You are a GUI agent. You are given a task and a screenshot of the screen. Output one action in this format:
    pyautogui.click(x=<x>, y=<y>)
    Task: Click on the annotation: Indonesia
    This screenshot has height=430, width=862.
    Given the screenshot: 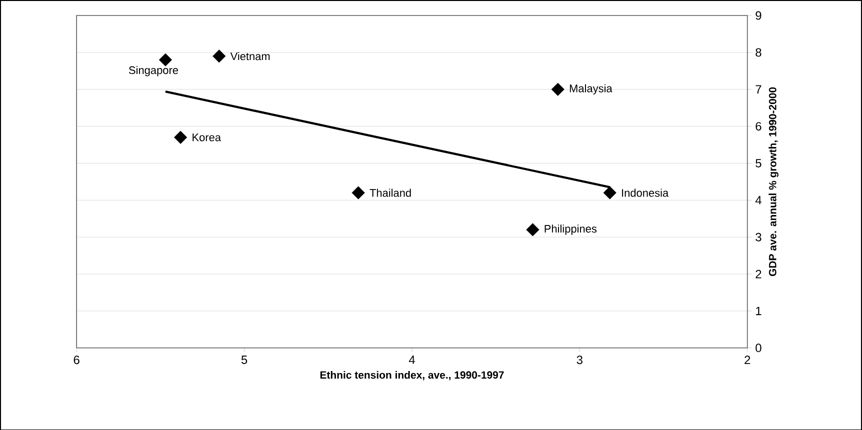 What is the action you would take?
    pyautogui.click(x=645, y=192)
    